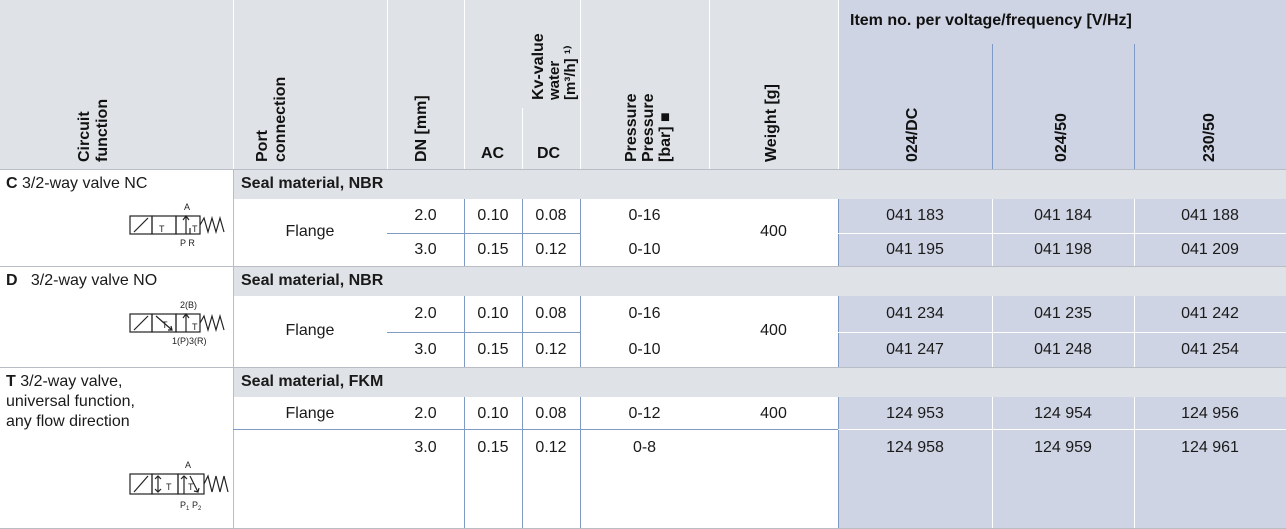  I want to click on symbol-label-p1-sub: 1, so click(188, 509).